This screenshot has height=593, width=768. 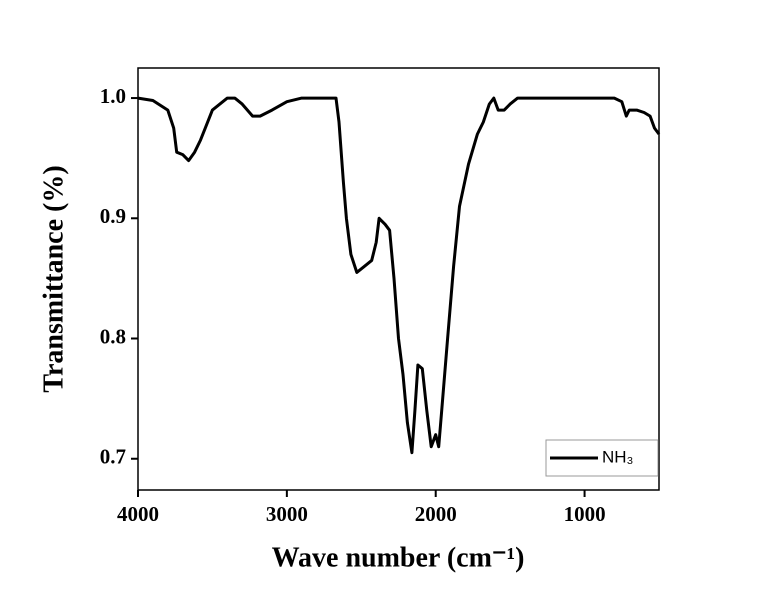 I want to click on y-tick-label: 1.0, so click(x=113, y=96).